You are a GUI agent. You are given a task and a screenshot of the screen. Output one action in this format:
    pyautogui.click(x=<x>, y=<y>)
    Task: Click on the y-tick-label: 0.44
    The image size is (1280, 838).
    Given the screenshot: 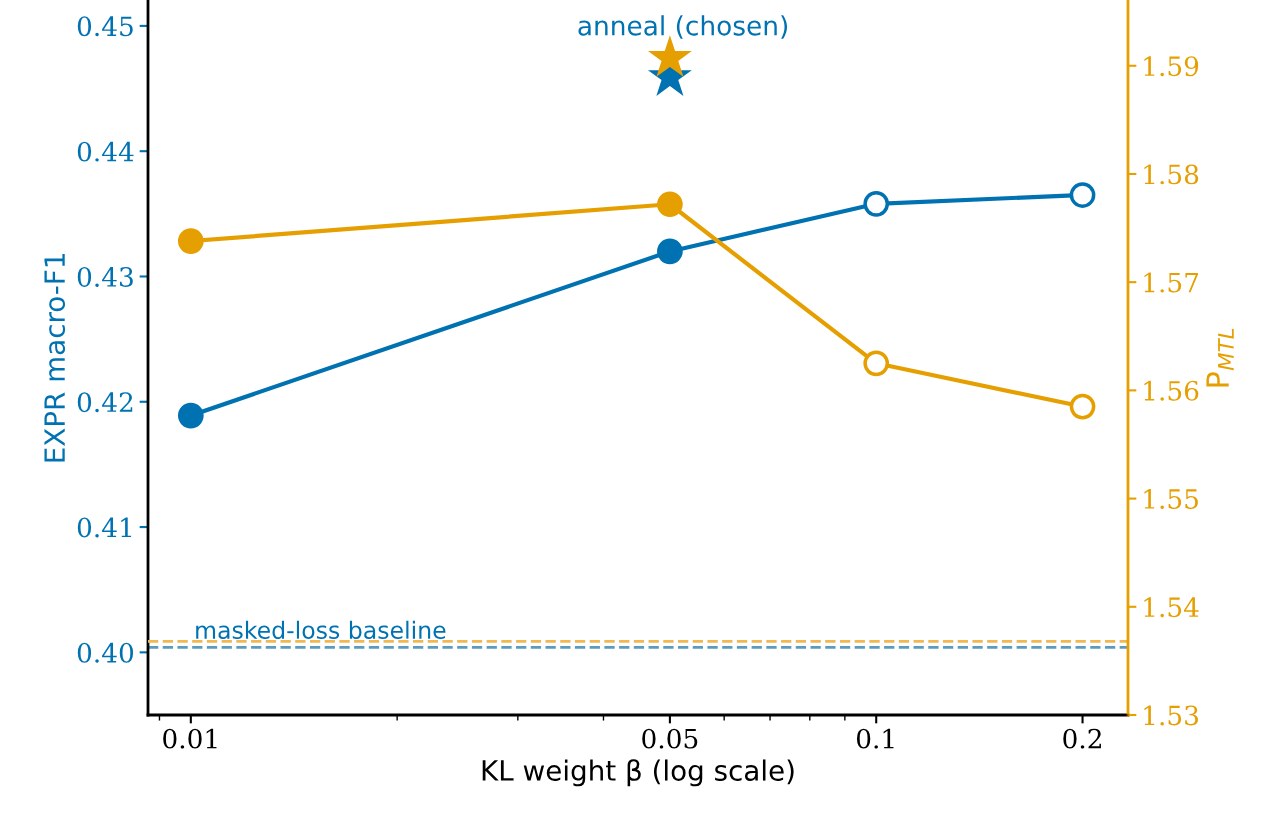 What is the action you would take?
    pyautogui.click(x=105, y=151)
    